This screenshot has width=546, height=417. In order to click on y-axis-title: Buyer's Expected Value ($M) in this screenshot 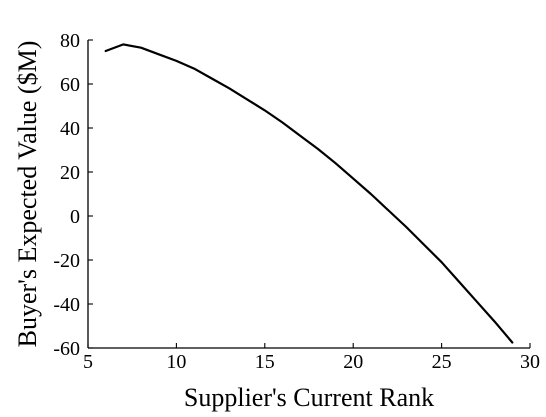, I will do `click(27, 194)`.